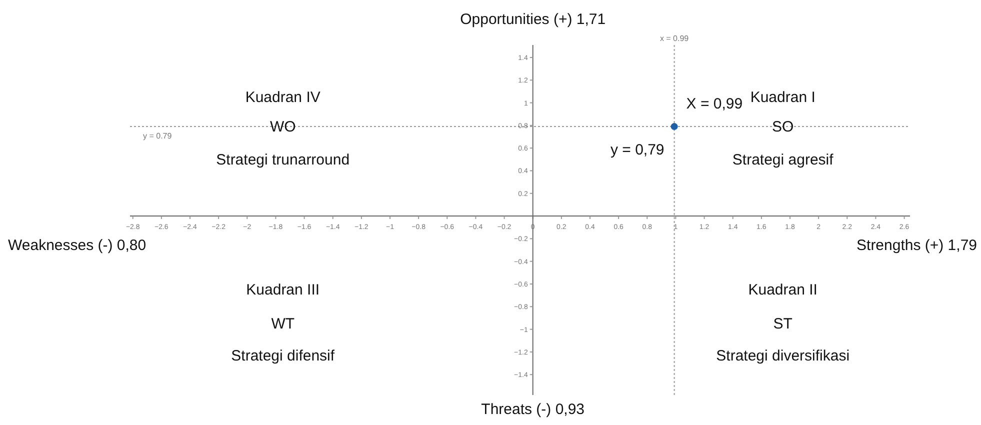 This screenshot has height=425, width=981. Describe the element at coordinates (783, 290) in the screenshot. I see `annotation: Kuadran II` at that location.